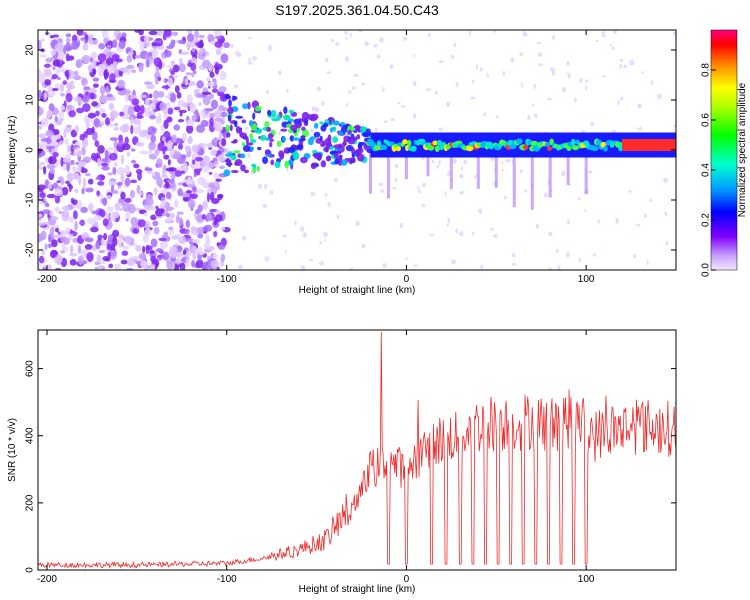 This screenshot has height=600, width=750. I want to click on x-tick-label: 0, so click(407, 279).